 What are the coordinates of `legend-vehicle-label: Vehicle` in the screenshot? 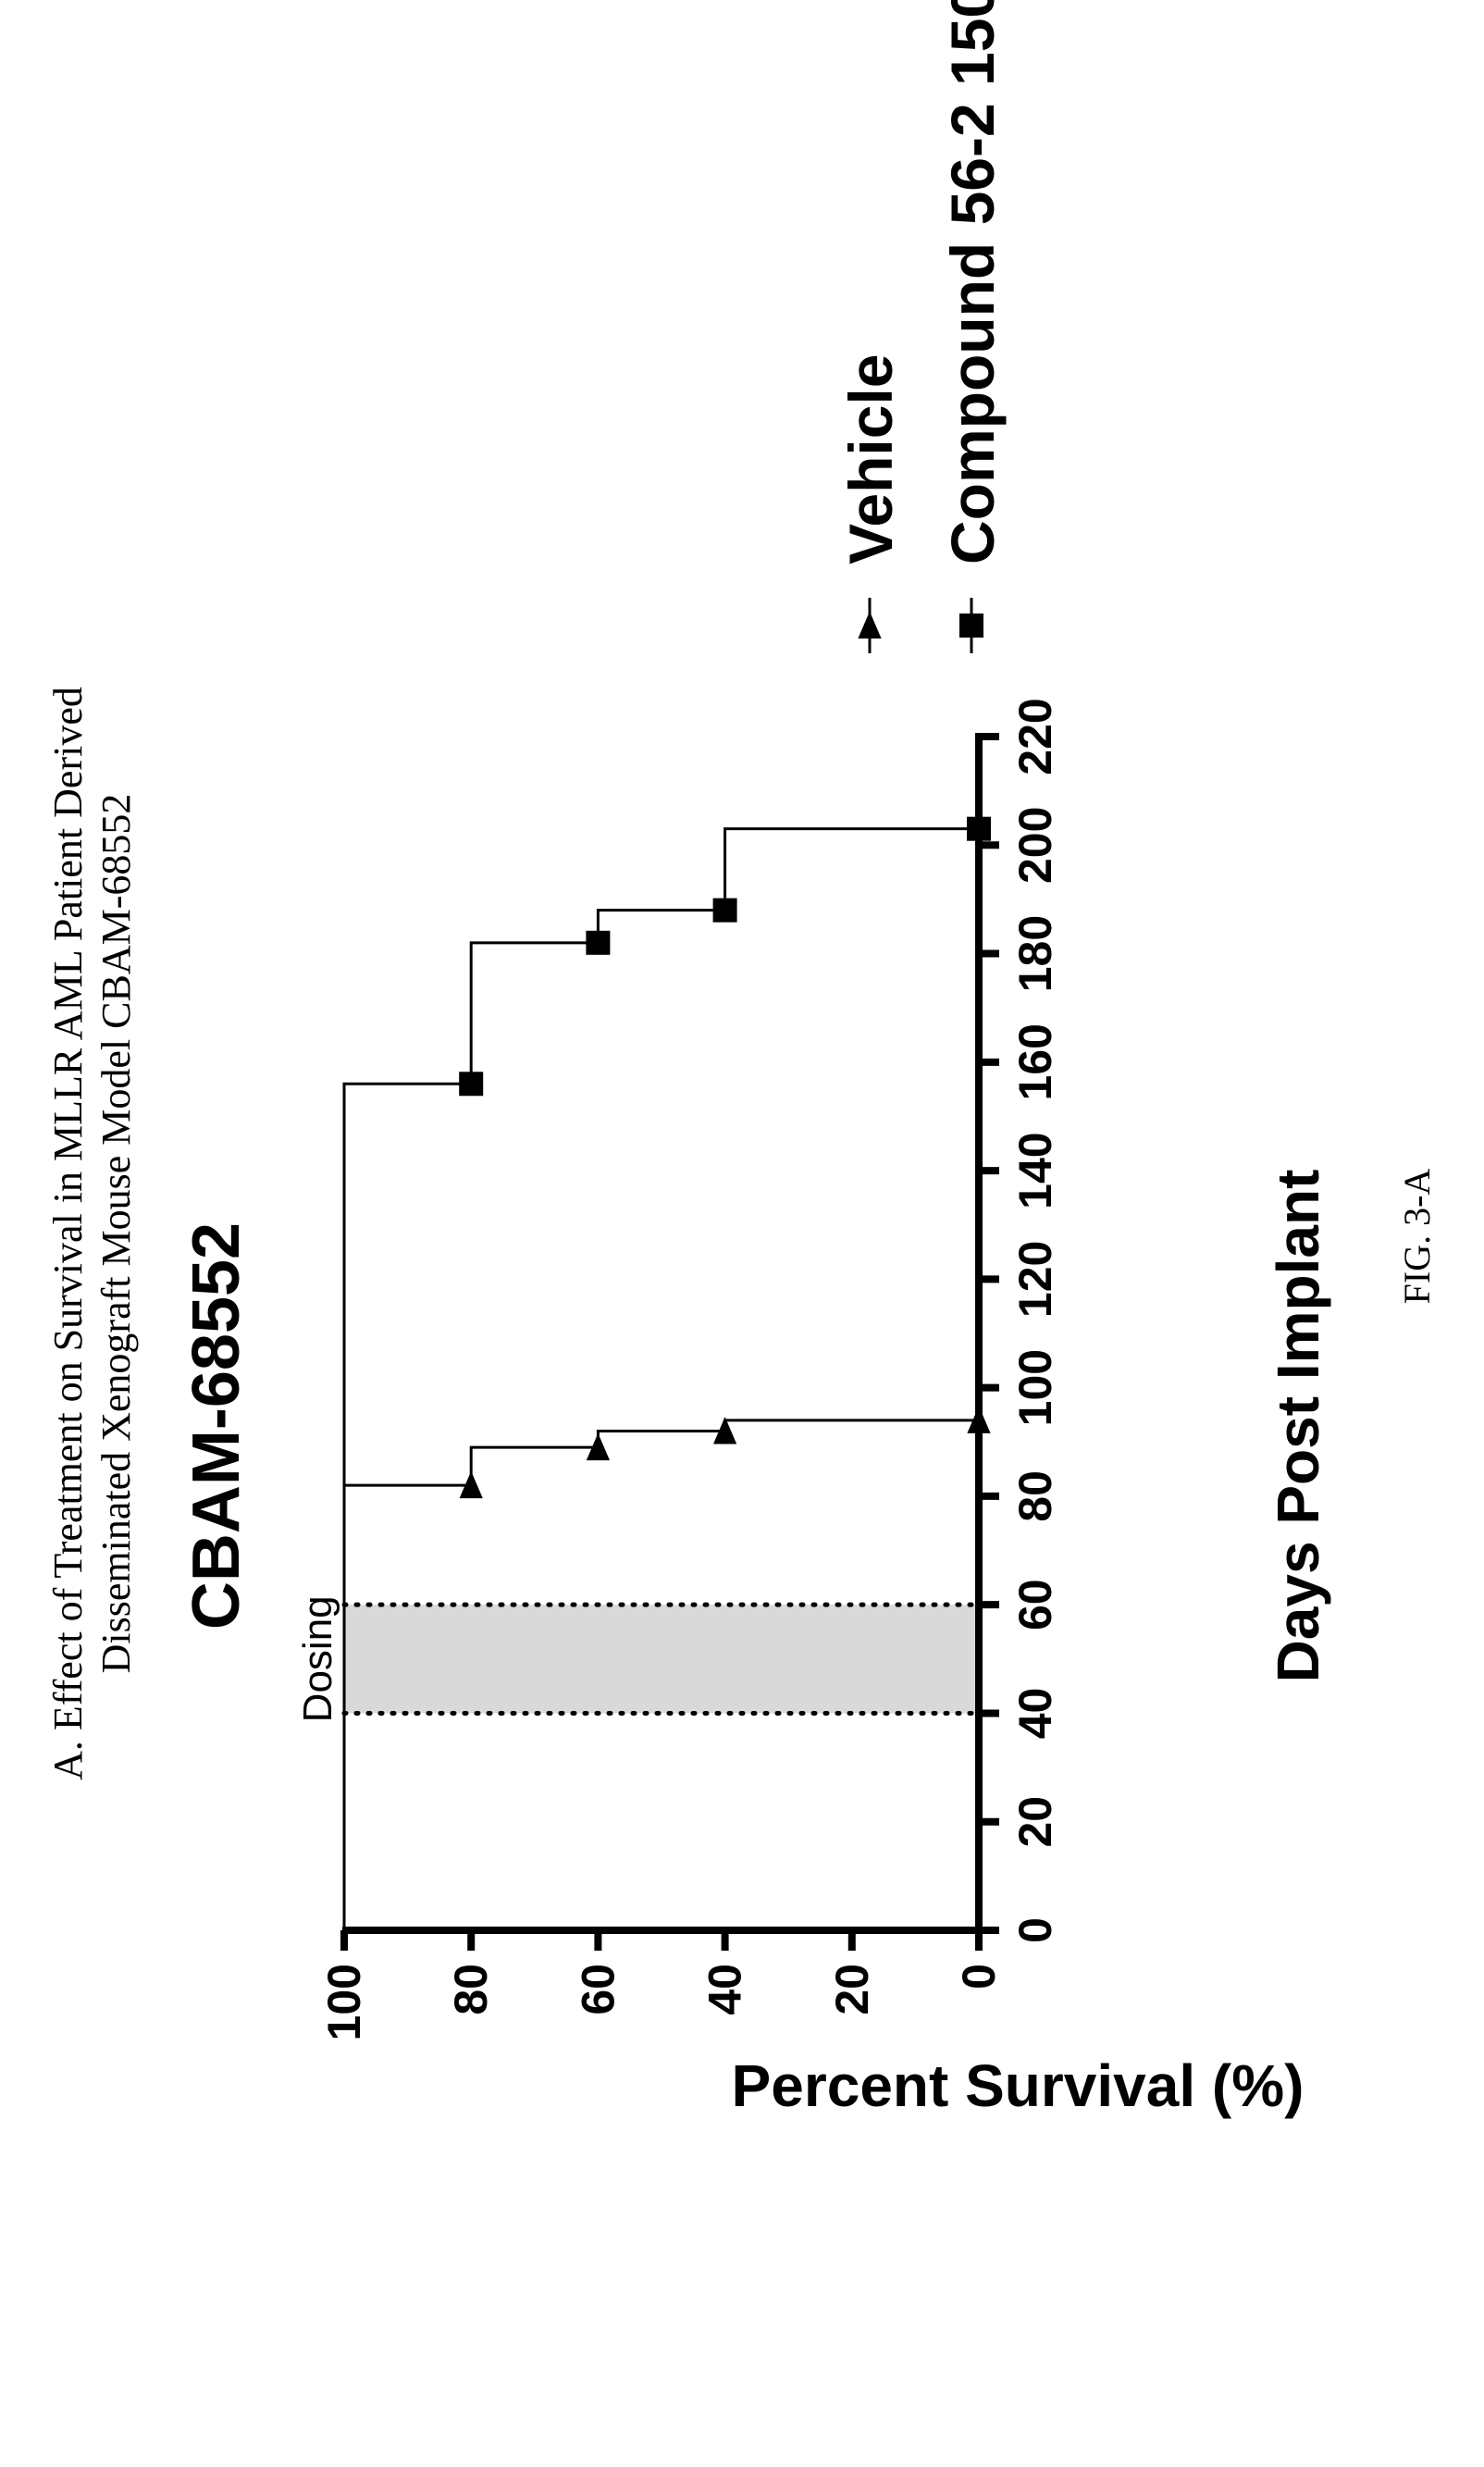 It's located at (871, 459).